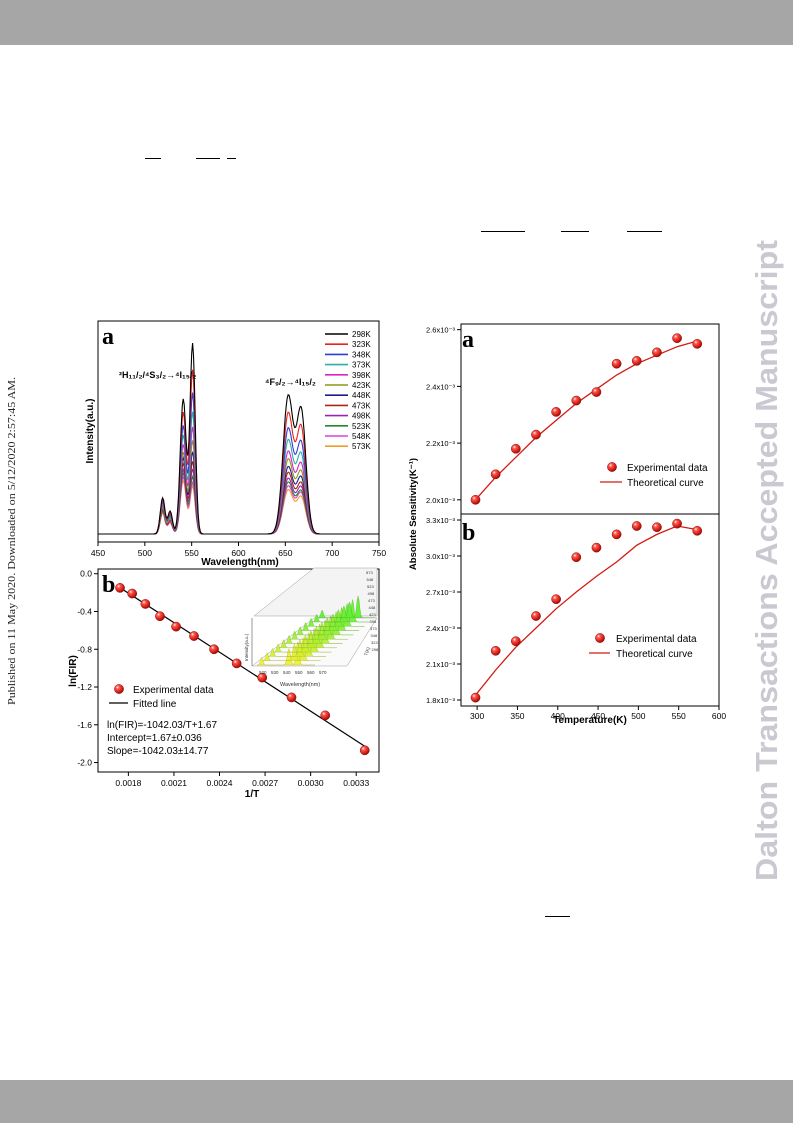 The width and height of the screenshot is (793, 1123). I want to click on panel-b-frame-right, so click(590, 610).